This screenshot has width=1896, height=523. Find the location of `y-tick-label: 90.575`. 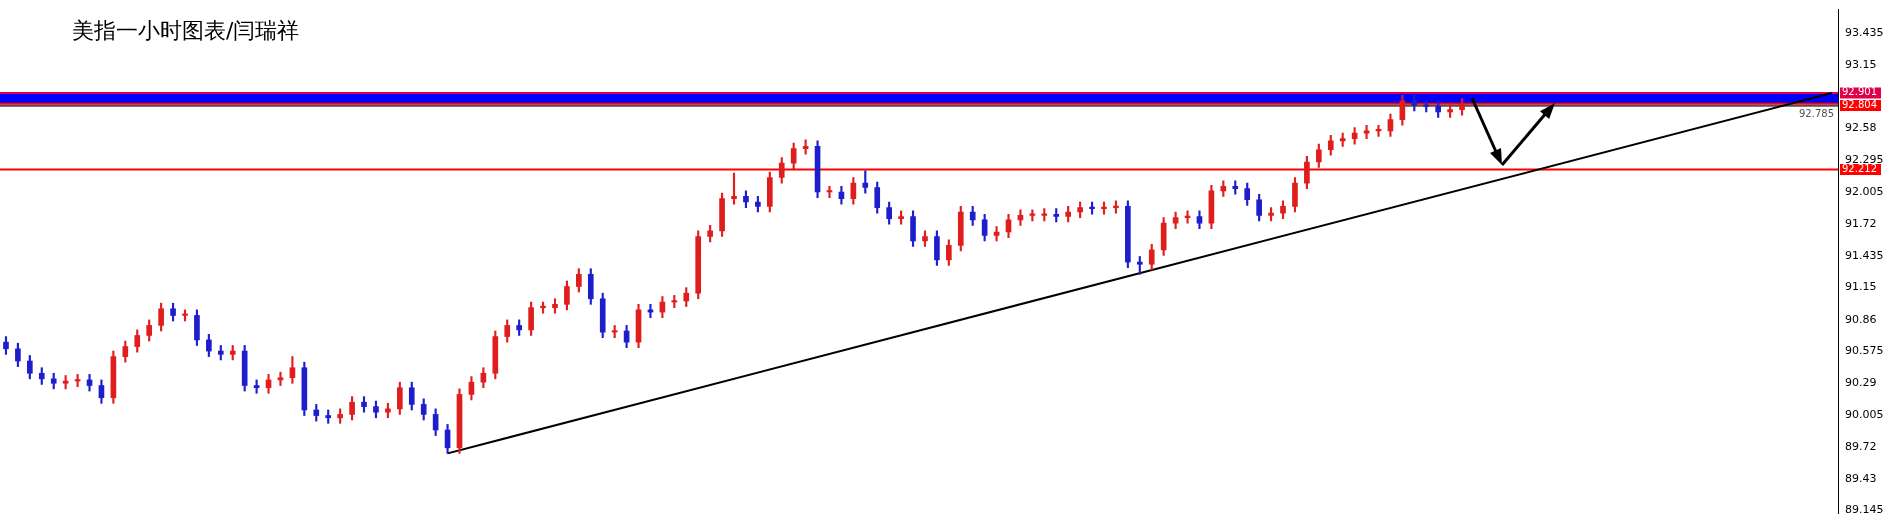

y-tick-label: 90.575 is located at coordinates (1864, 351).